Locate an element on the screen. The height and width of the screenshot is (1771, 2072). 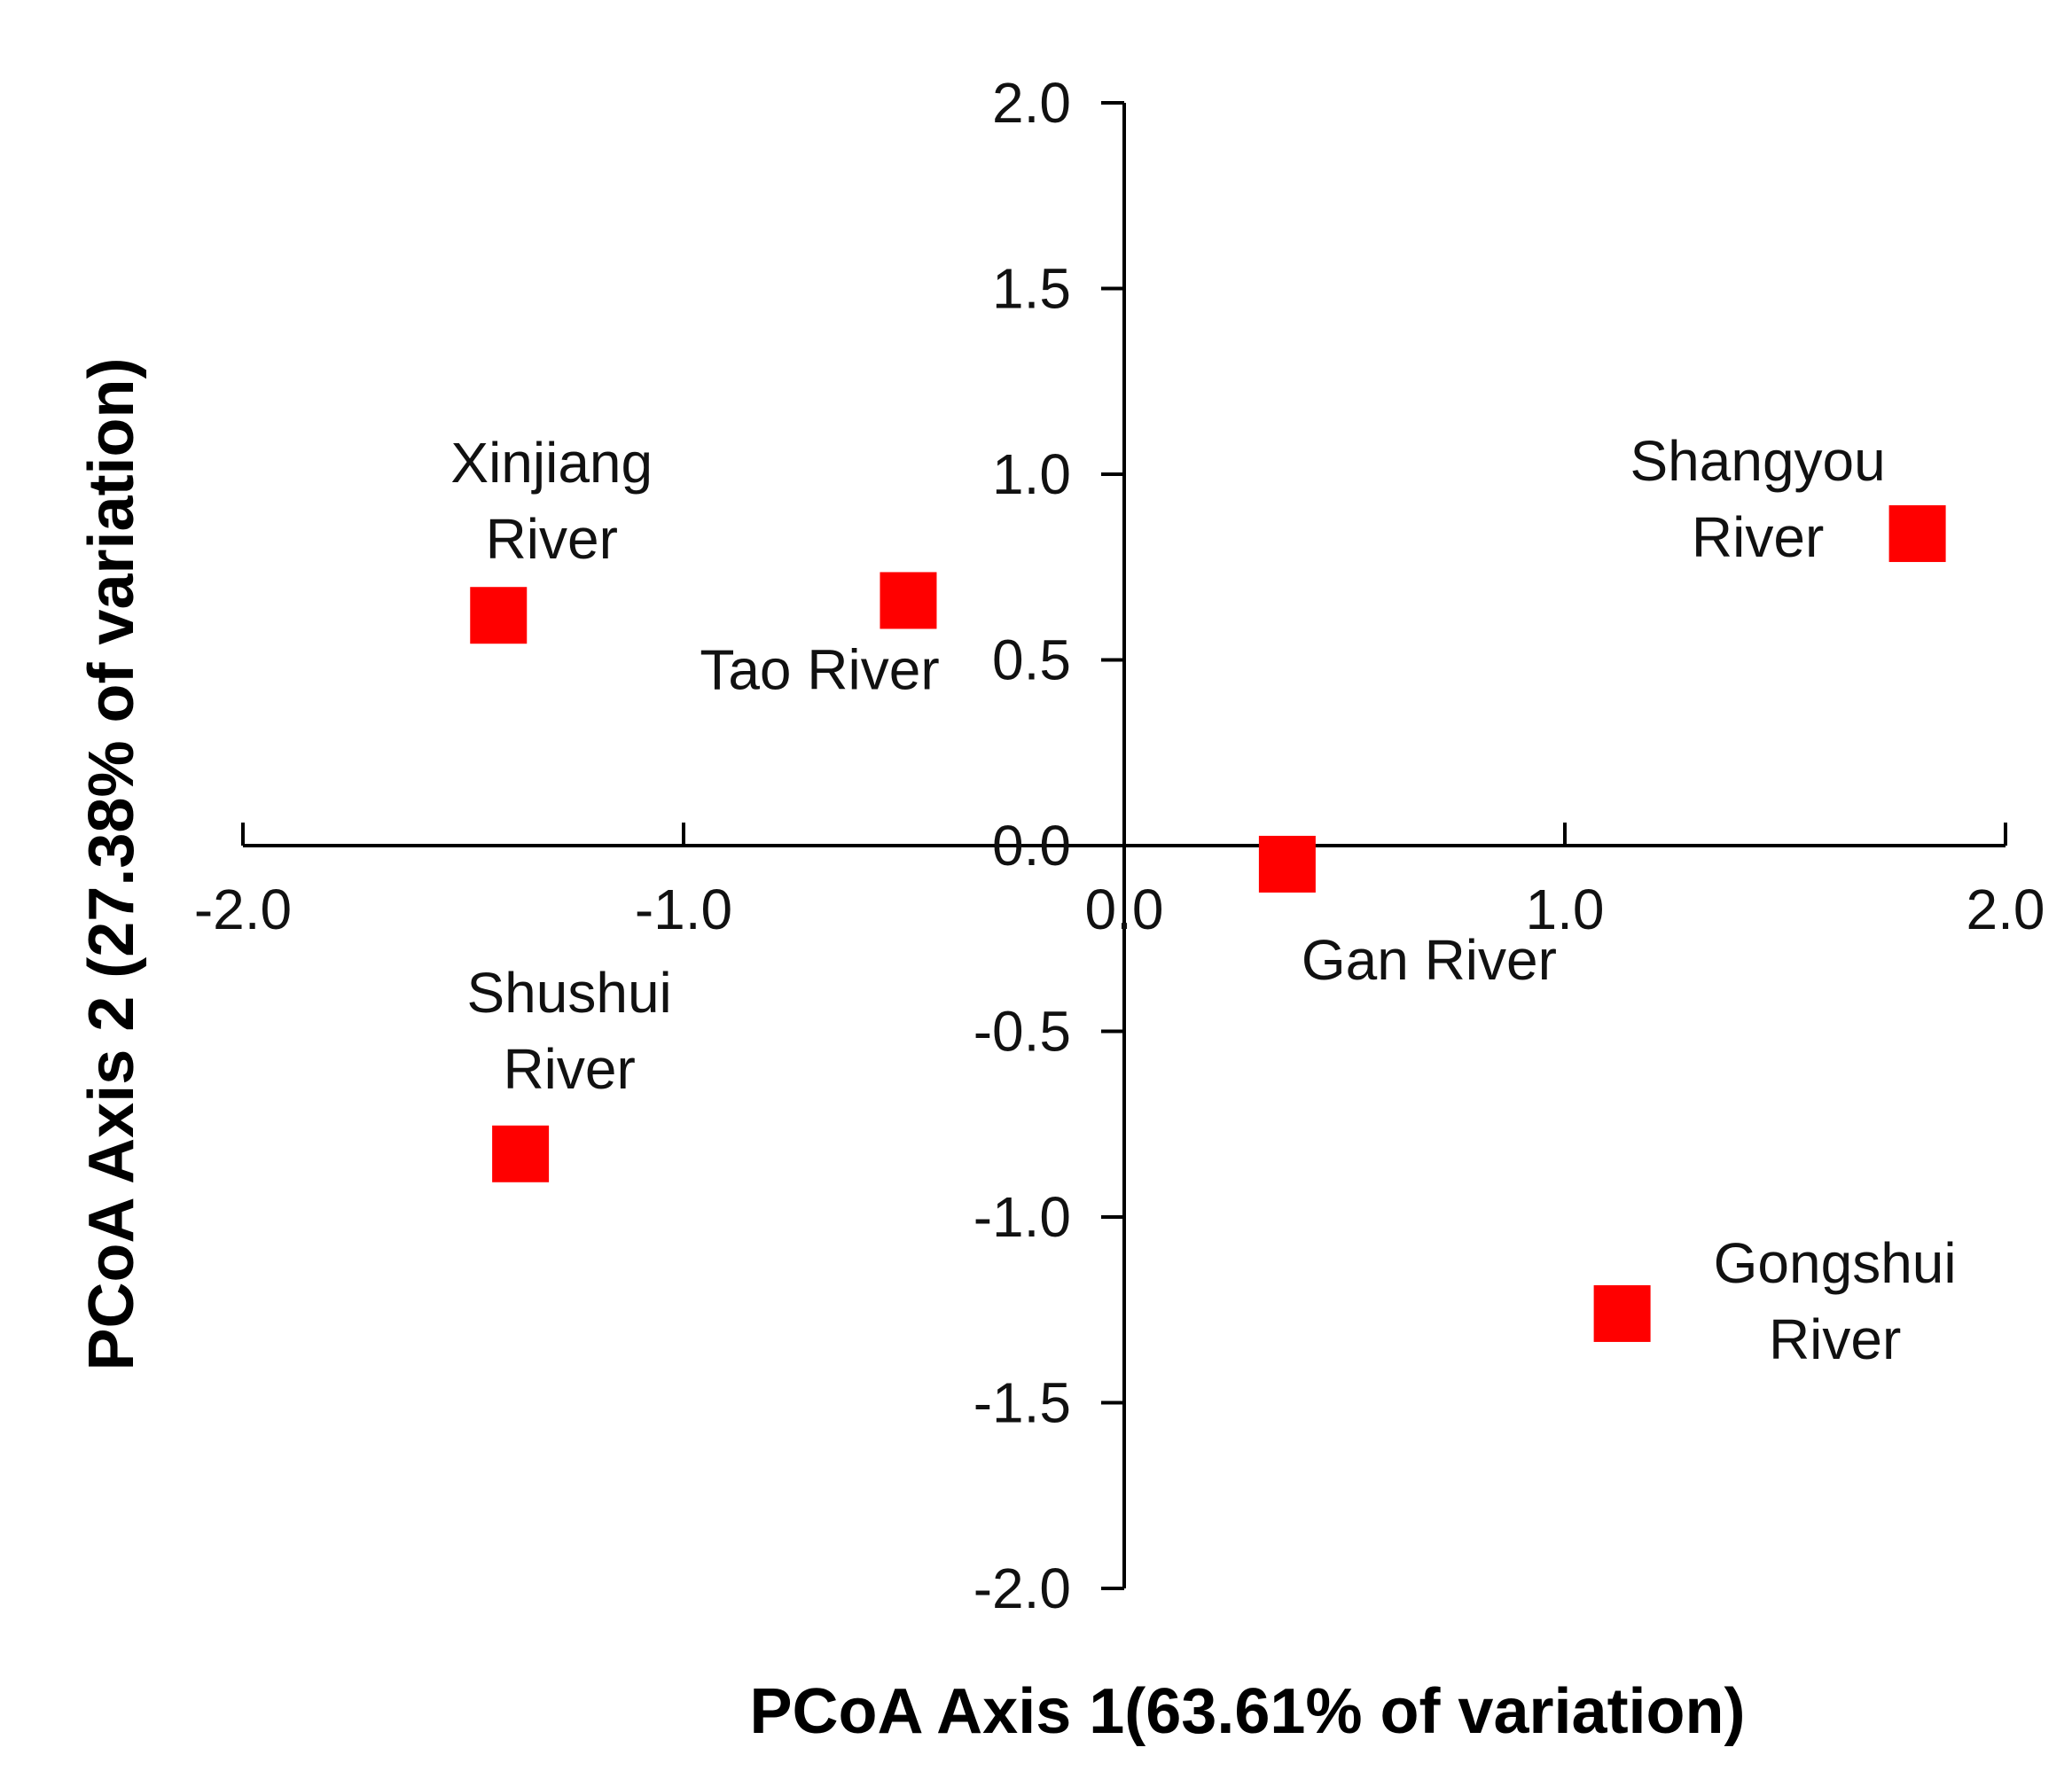
point-label-line: Tao River is located at coordinates (819, 669).